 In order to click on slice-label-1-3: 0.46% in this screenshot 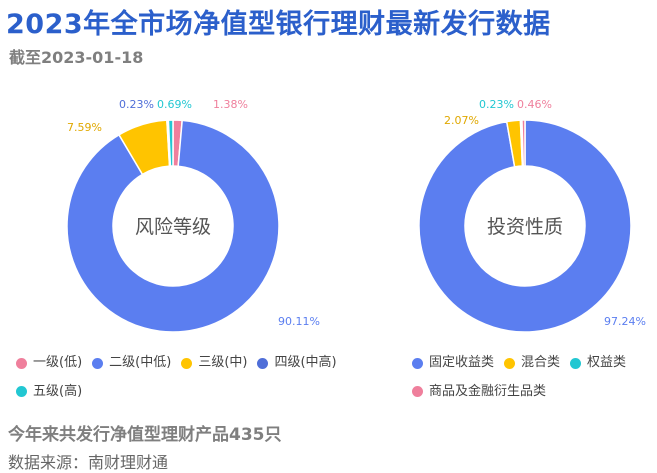, I will do `click(534, 104)`.